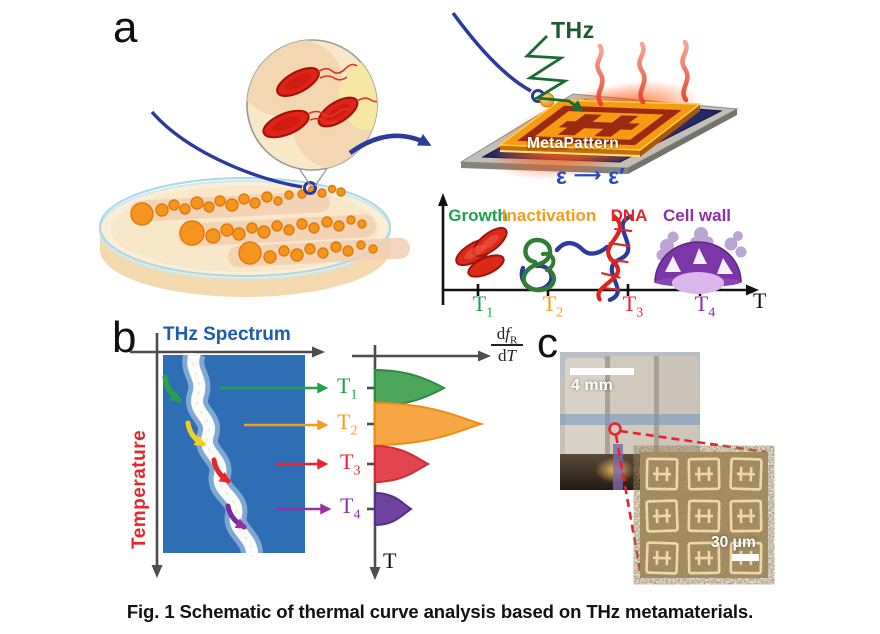 This screenshot has height=634, width=880. Describe the element at coordinates (745, 557) in the screenshot. I see `inset-scale-bar` at that location.